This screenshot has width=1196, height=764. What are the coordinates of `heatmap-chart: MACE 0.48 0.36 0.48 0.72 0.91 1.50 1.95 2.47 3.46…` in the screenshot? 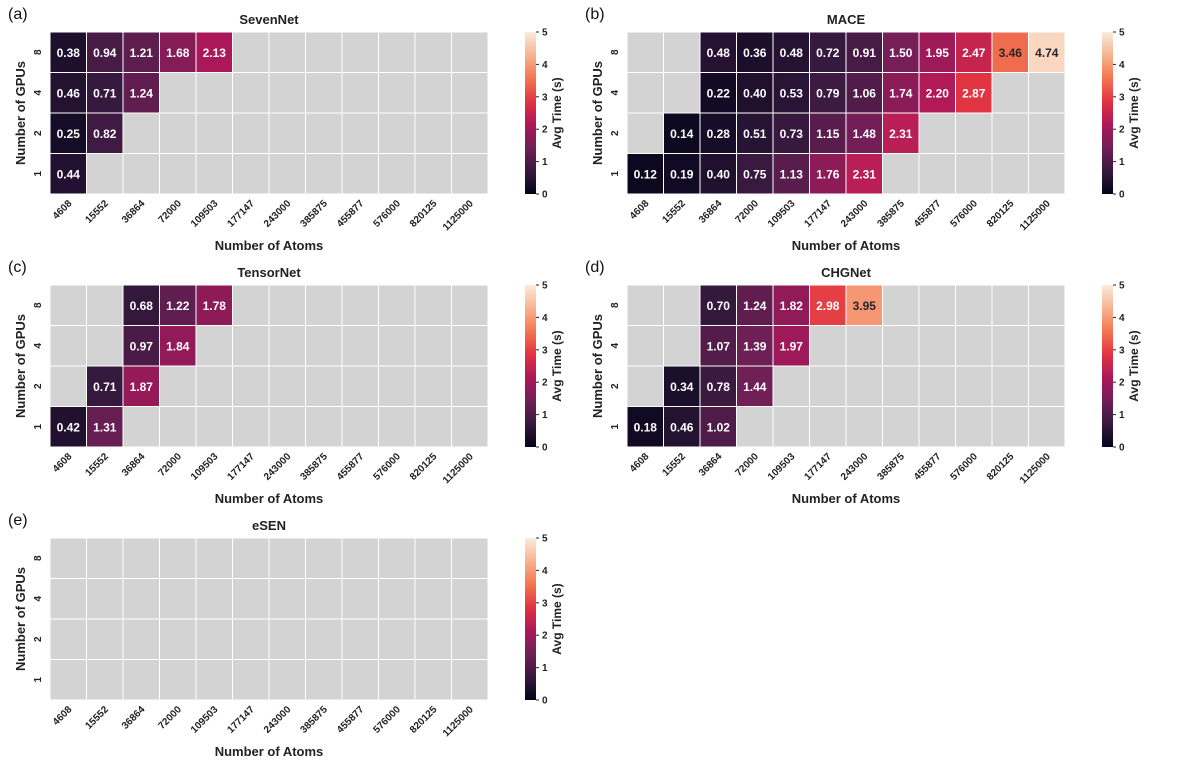 It's located at (865, 132).